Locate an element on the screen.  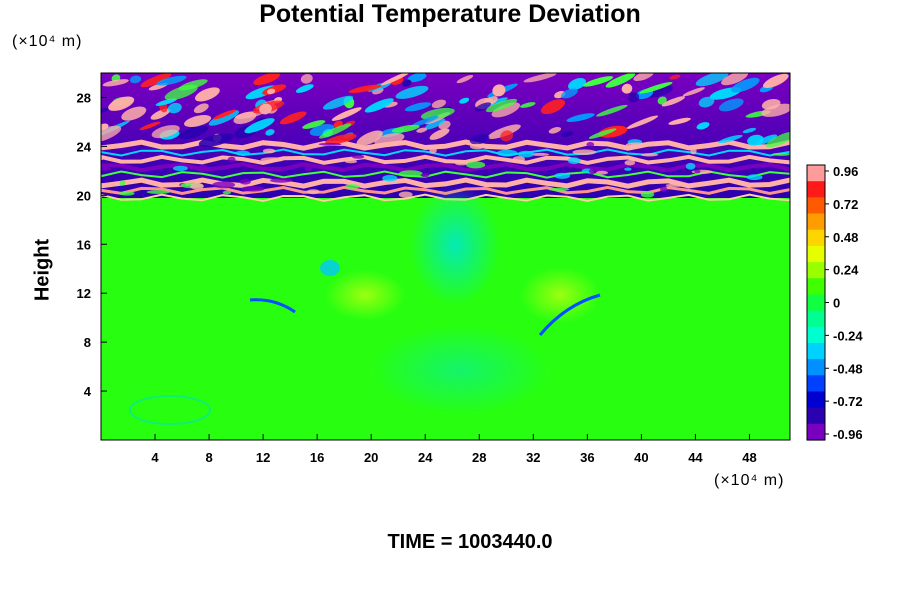
colorbar-swatches is located at coordinates (816, 303).